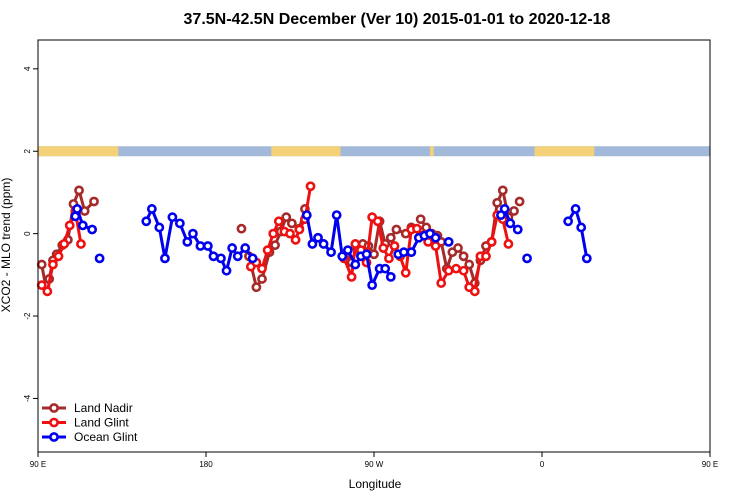 The width and height of the screenshot is (750, 500). Describe the element at coordinates (27, 68) in the screenshot. I see `y-tick-label: 4` at that location.